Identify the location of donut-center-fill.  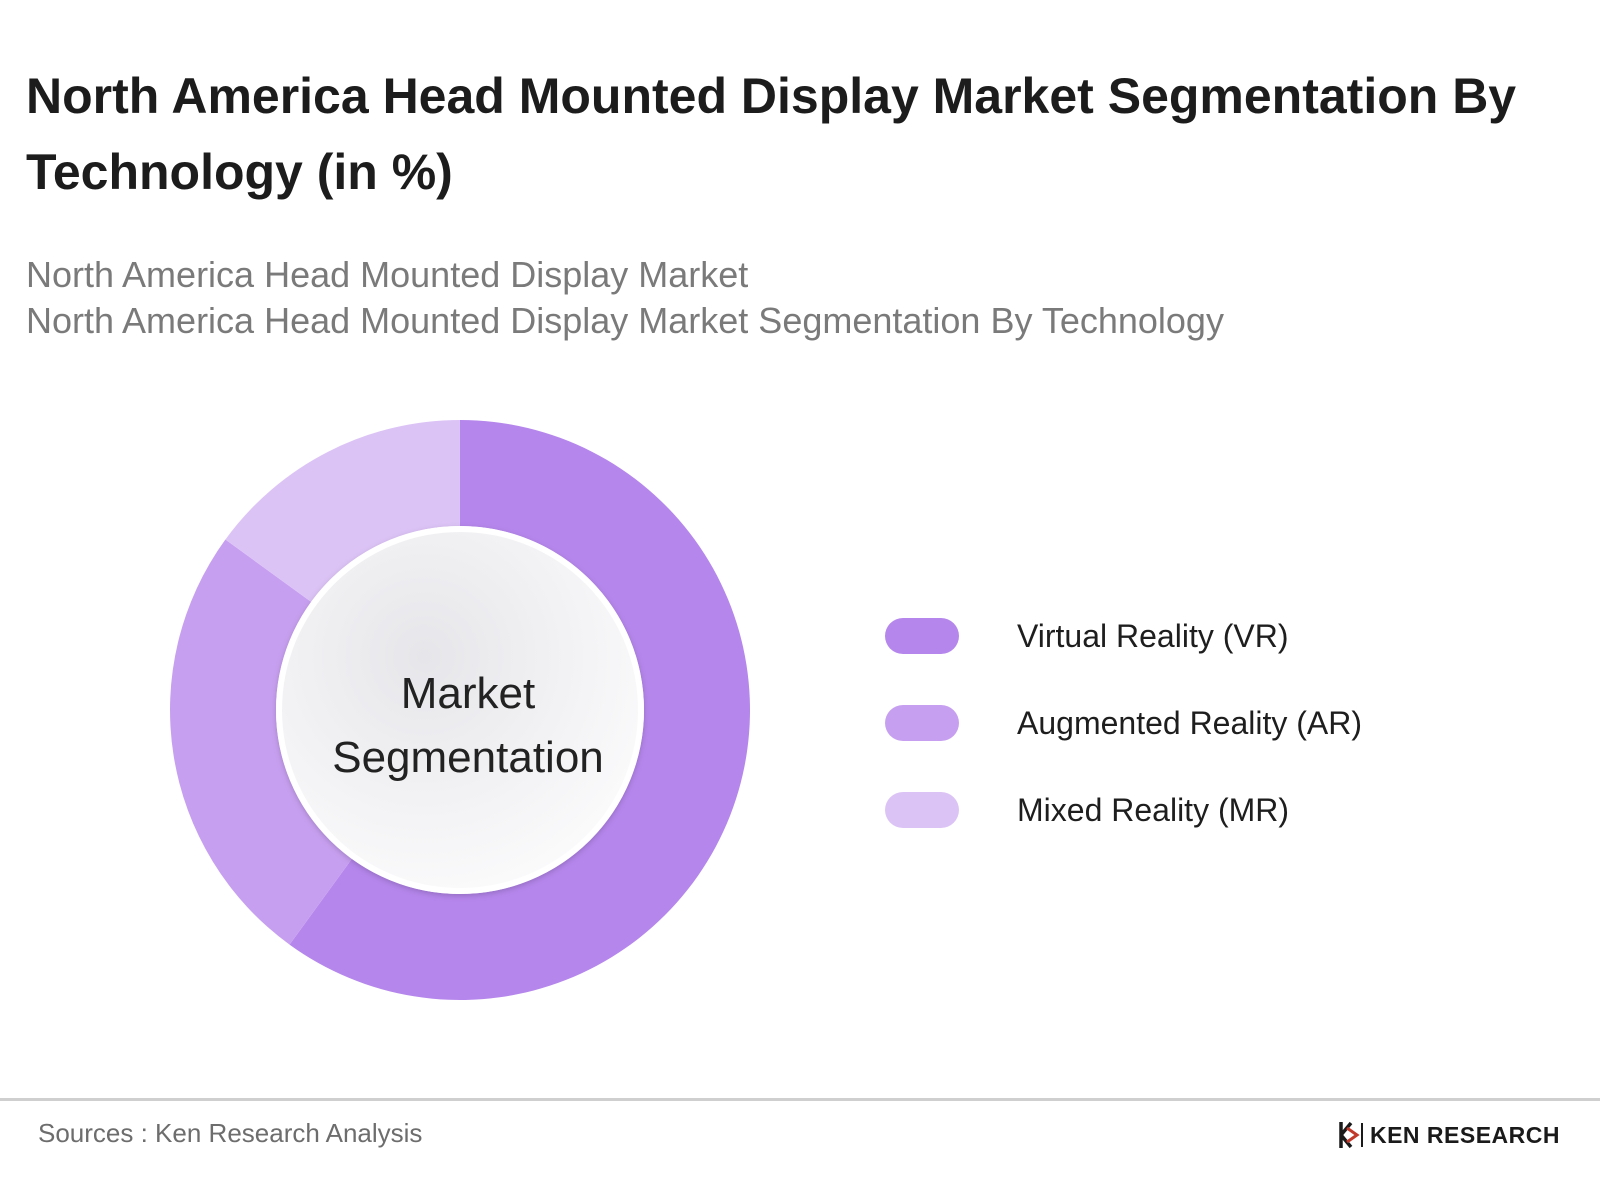
(460, 710).